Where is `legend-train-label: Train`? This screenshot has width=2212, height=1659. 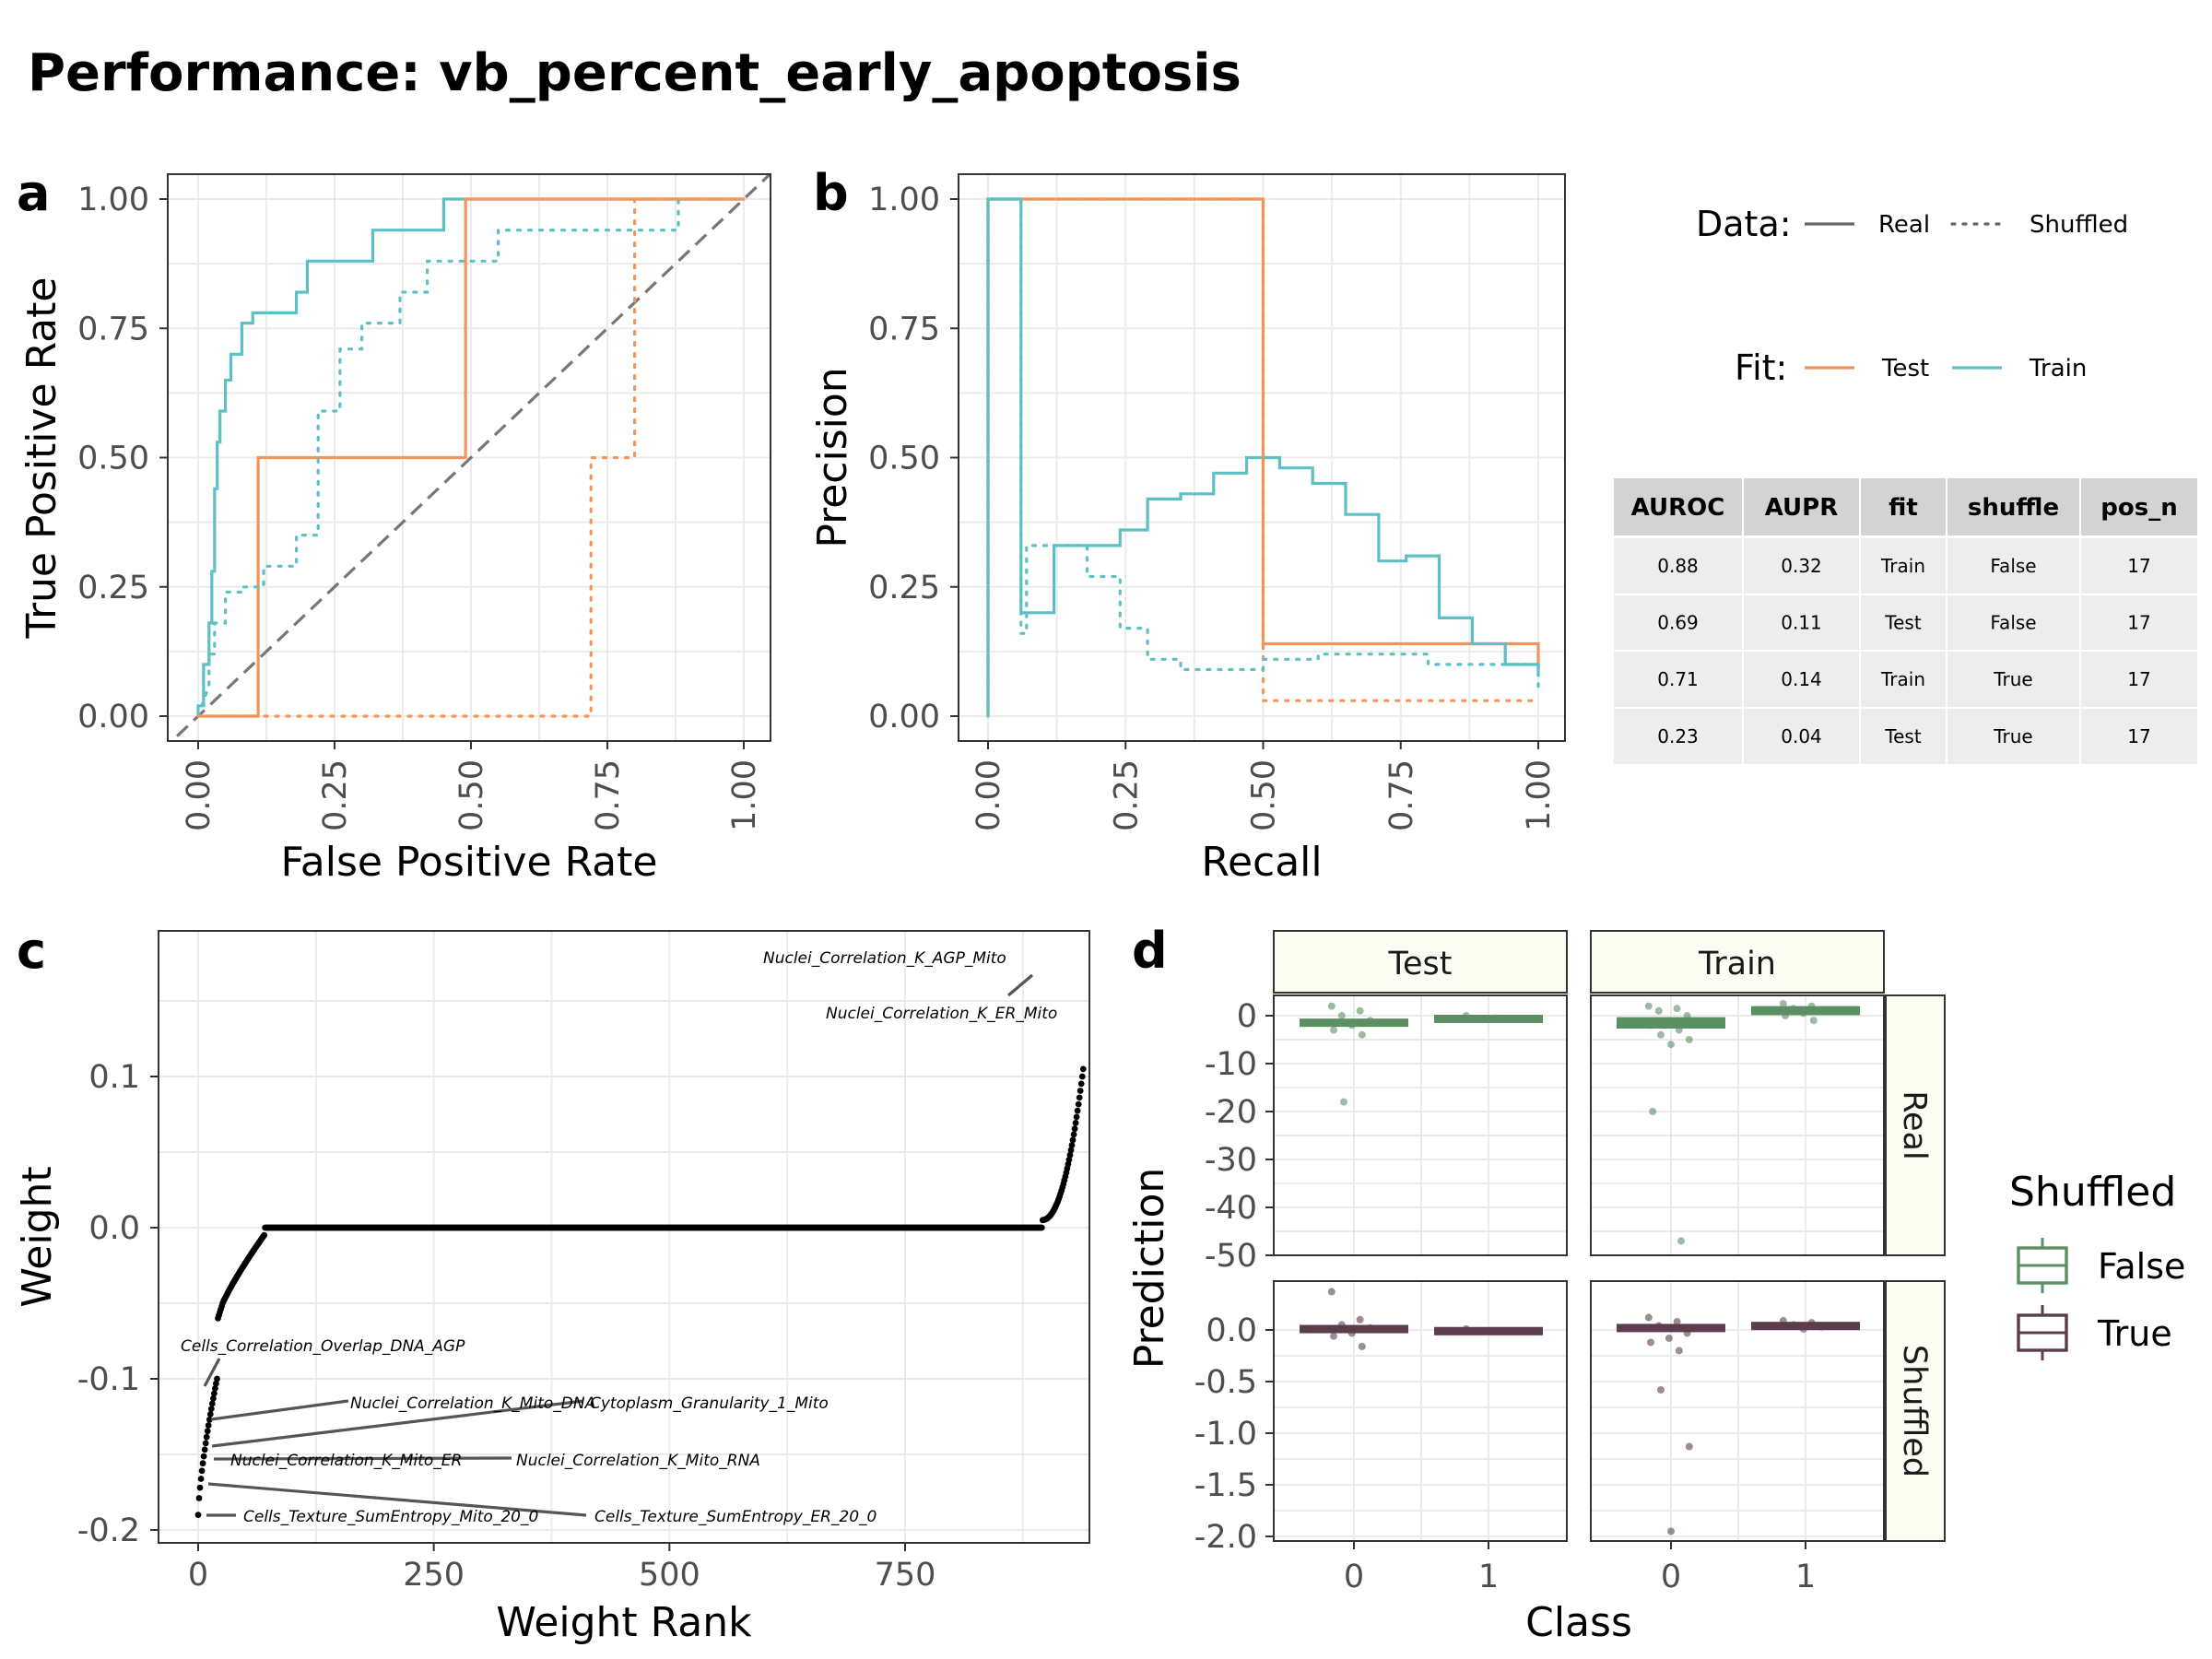 legend-train-label: Train is located at coordinates (2058, 368).